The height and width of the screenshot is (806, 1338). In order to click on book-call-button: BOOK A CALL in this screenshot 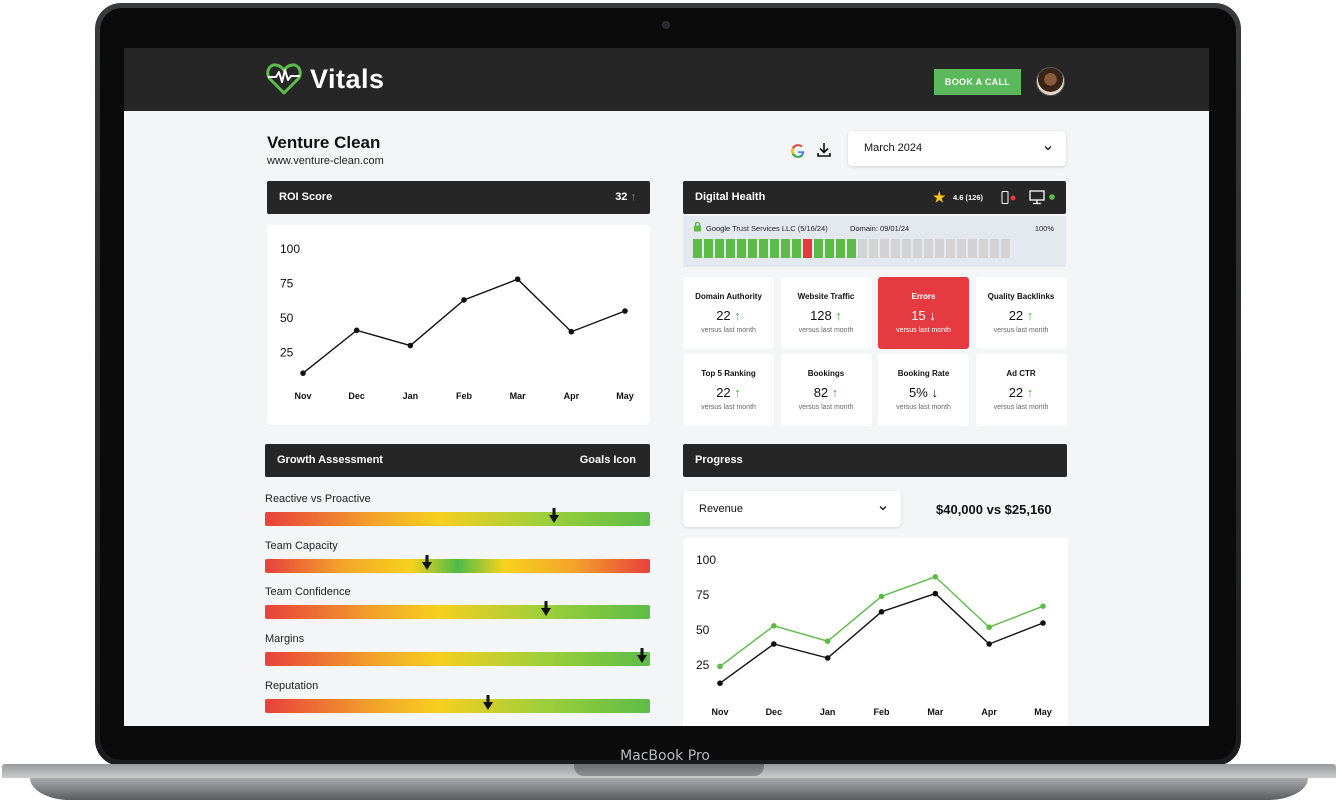, I will do `click(977, 82)`.